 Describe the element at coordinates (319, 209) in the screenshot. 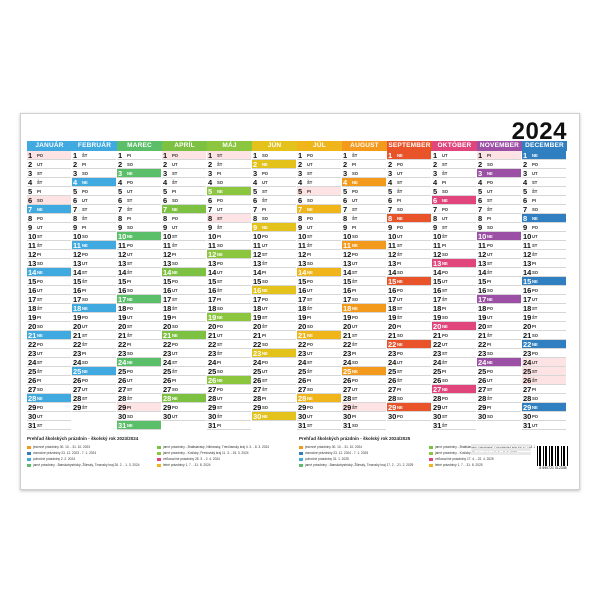

I see `day-cell: 7 NE` at that location.